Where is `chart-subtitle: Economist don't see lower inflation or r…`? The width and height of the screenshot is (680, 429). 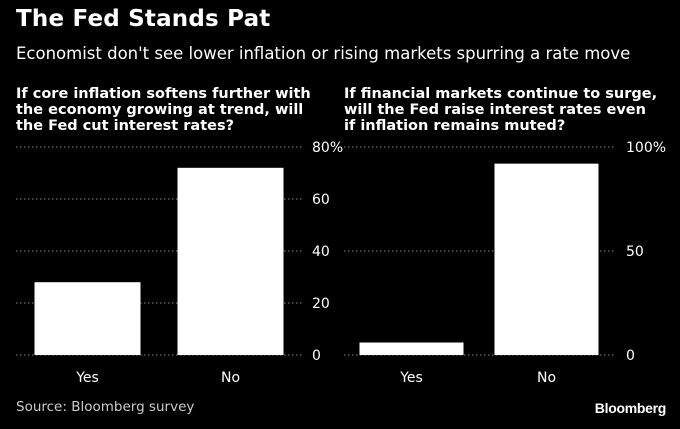
chart-subtitle: Economist don't see lower inflation or r… is located at coordinates (323, 53).